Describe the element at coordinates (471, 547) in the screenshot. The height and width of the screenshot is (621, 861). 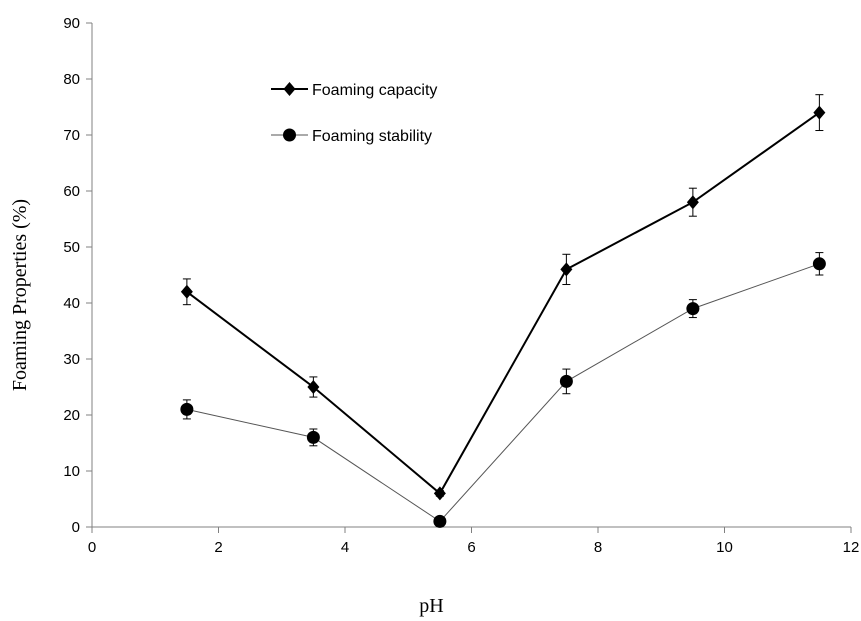
I see `x-tick-label: 6` at that location.